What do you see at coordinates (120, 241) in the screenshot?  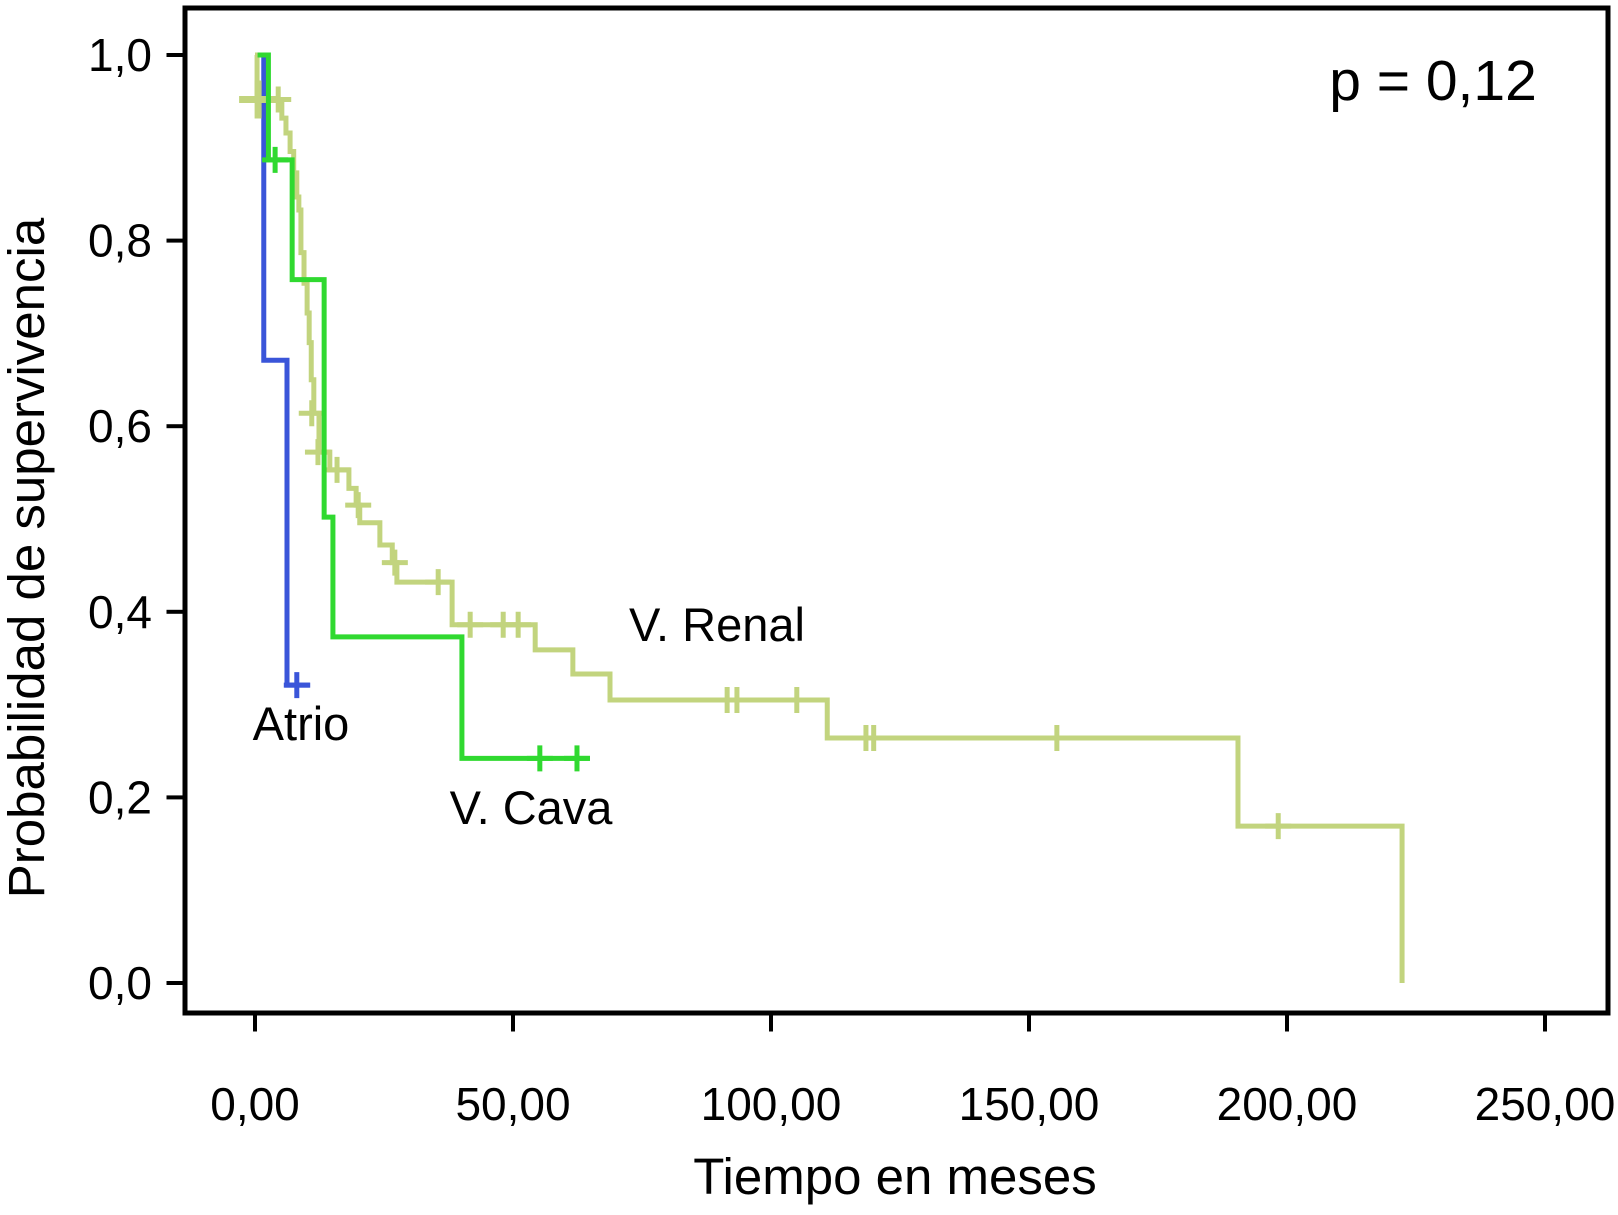 I see `y-tick-label: 0,8` at bounding box center [120, 241].